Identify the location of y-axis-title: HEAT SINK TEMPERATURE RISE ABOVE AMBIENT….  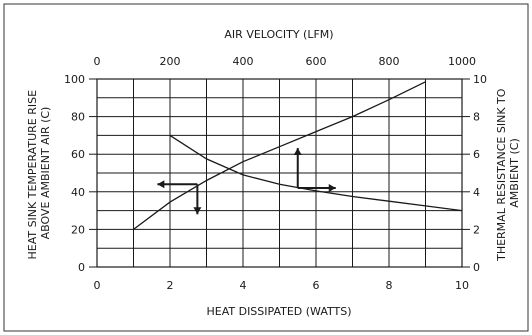
(39, 172).